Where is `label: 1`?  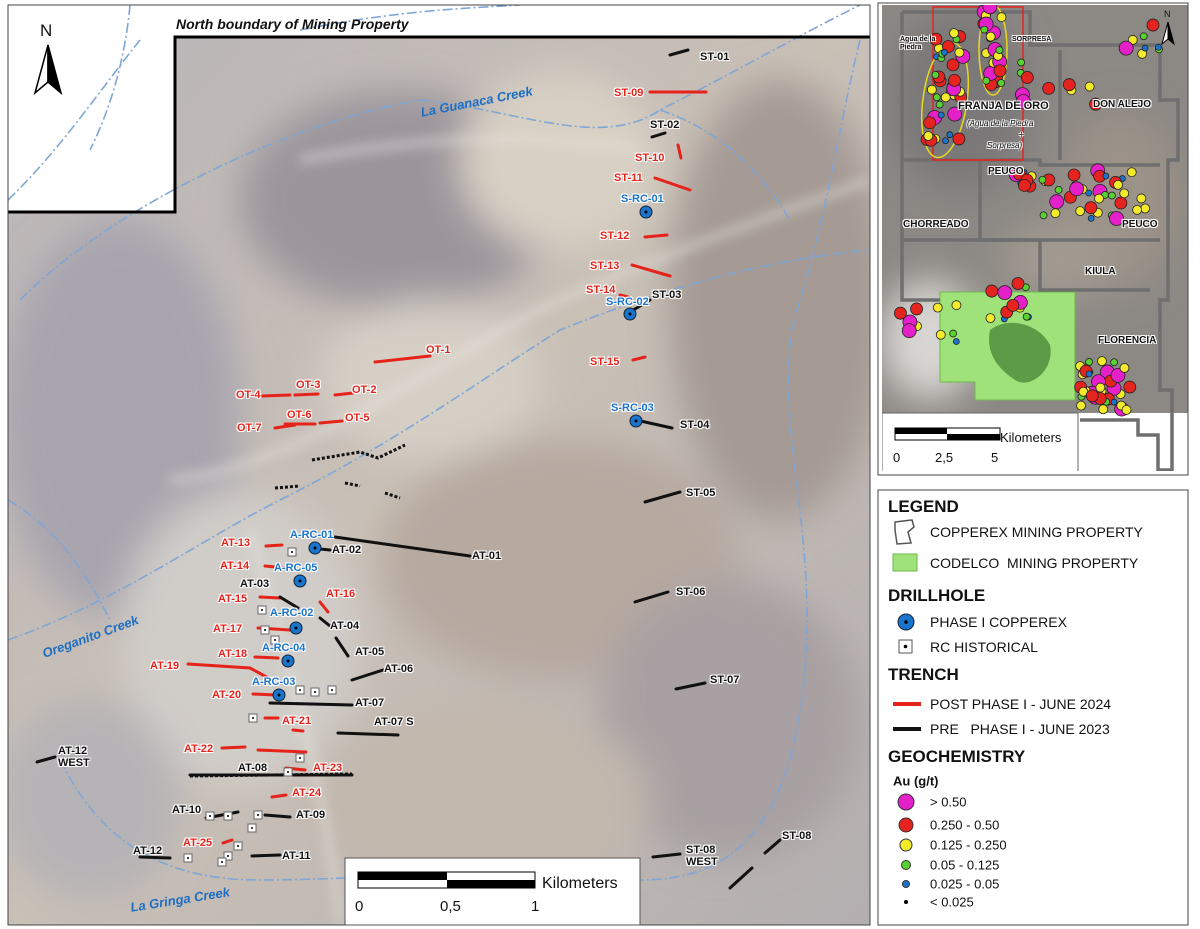
label: 1 is located at coordinates (535, 906).